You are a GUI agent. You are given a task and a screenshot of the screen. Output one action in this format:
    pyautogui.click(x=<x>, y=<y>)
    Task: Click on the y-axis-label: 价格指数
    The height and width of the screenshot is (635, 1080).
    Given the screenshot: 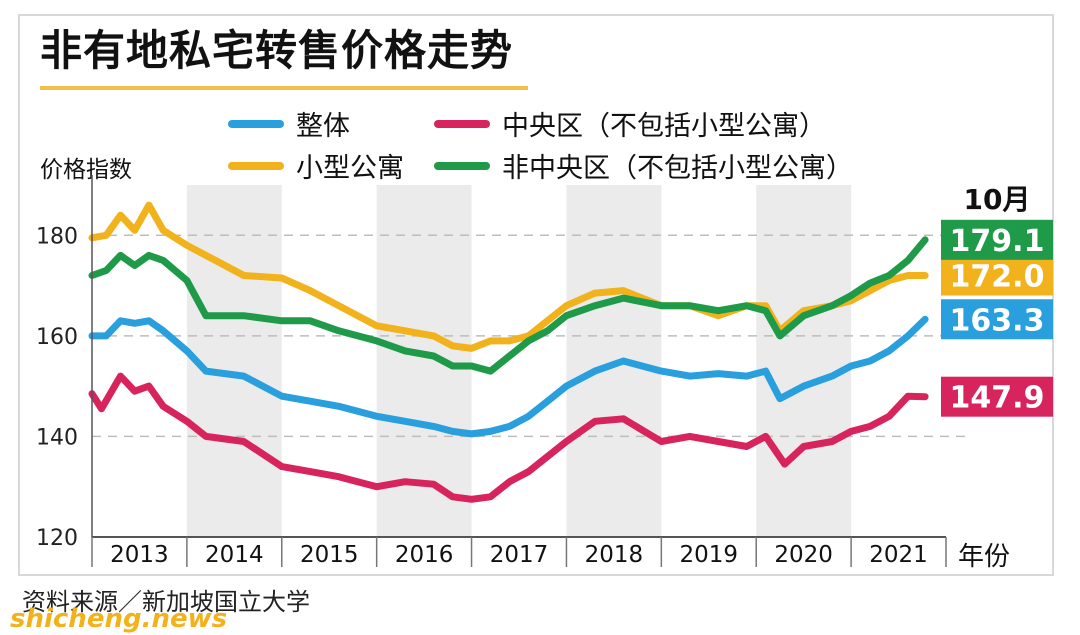 What is the action you would take?
    pyautogui.click(x=86, y=170)
    